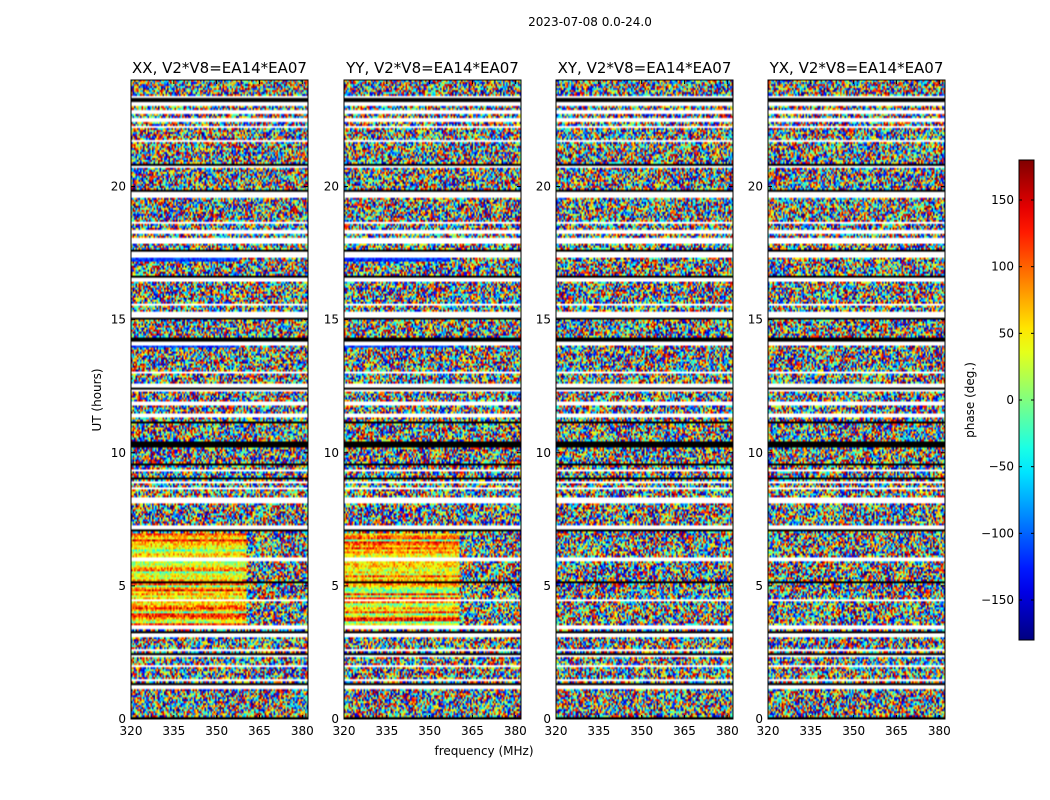 The image size is (1050, 800). Describe the element at coordinates (97, 399) in the screenshot. I see `y-axis-label: UT (hours)` at that location.